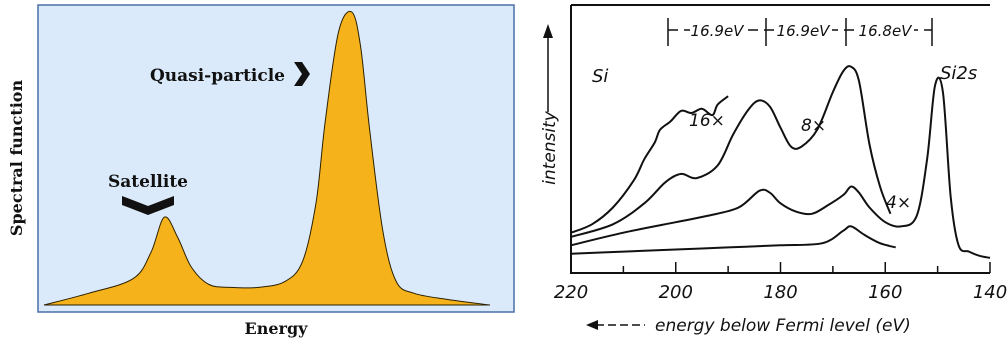  What do you see at coordinates (550, 147) in the screenshot?
I see `right-y-axis-label: intensity` at bounding box center [550, 147].